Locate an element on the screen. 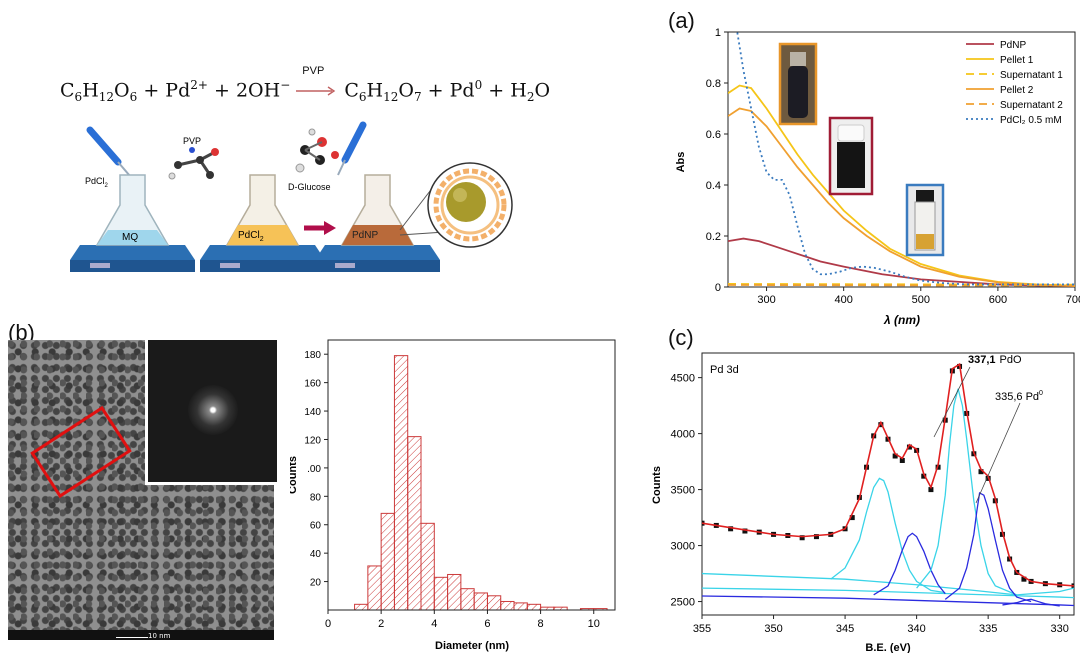 The height and width of the screenshot is (653, 1084). flask-1-label: MQ is located at coordinates (130, 237).